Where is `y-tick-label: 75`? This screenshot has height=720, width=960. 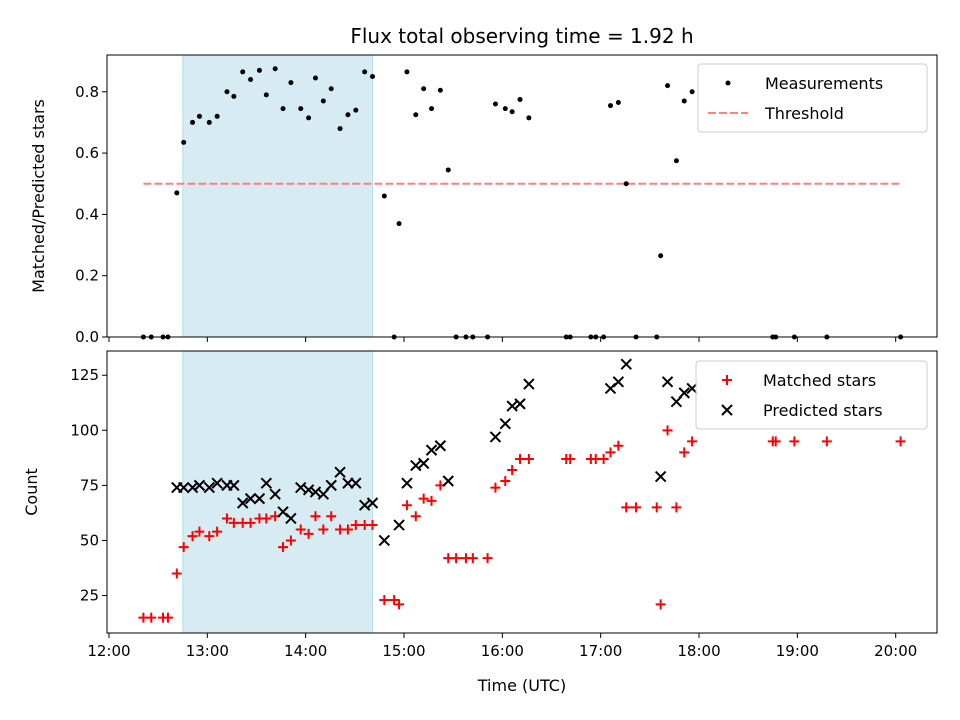
y-tick-label: 75 is located at coordinates (89, 485).